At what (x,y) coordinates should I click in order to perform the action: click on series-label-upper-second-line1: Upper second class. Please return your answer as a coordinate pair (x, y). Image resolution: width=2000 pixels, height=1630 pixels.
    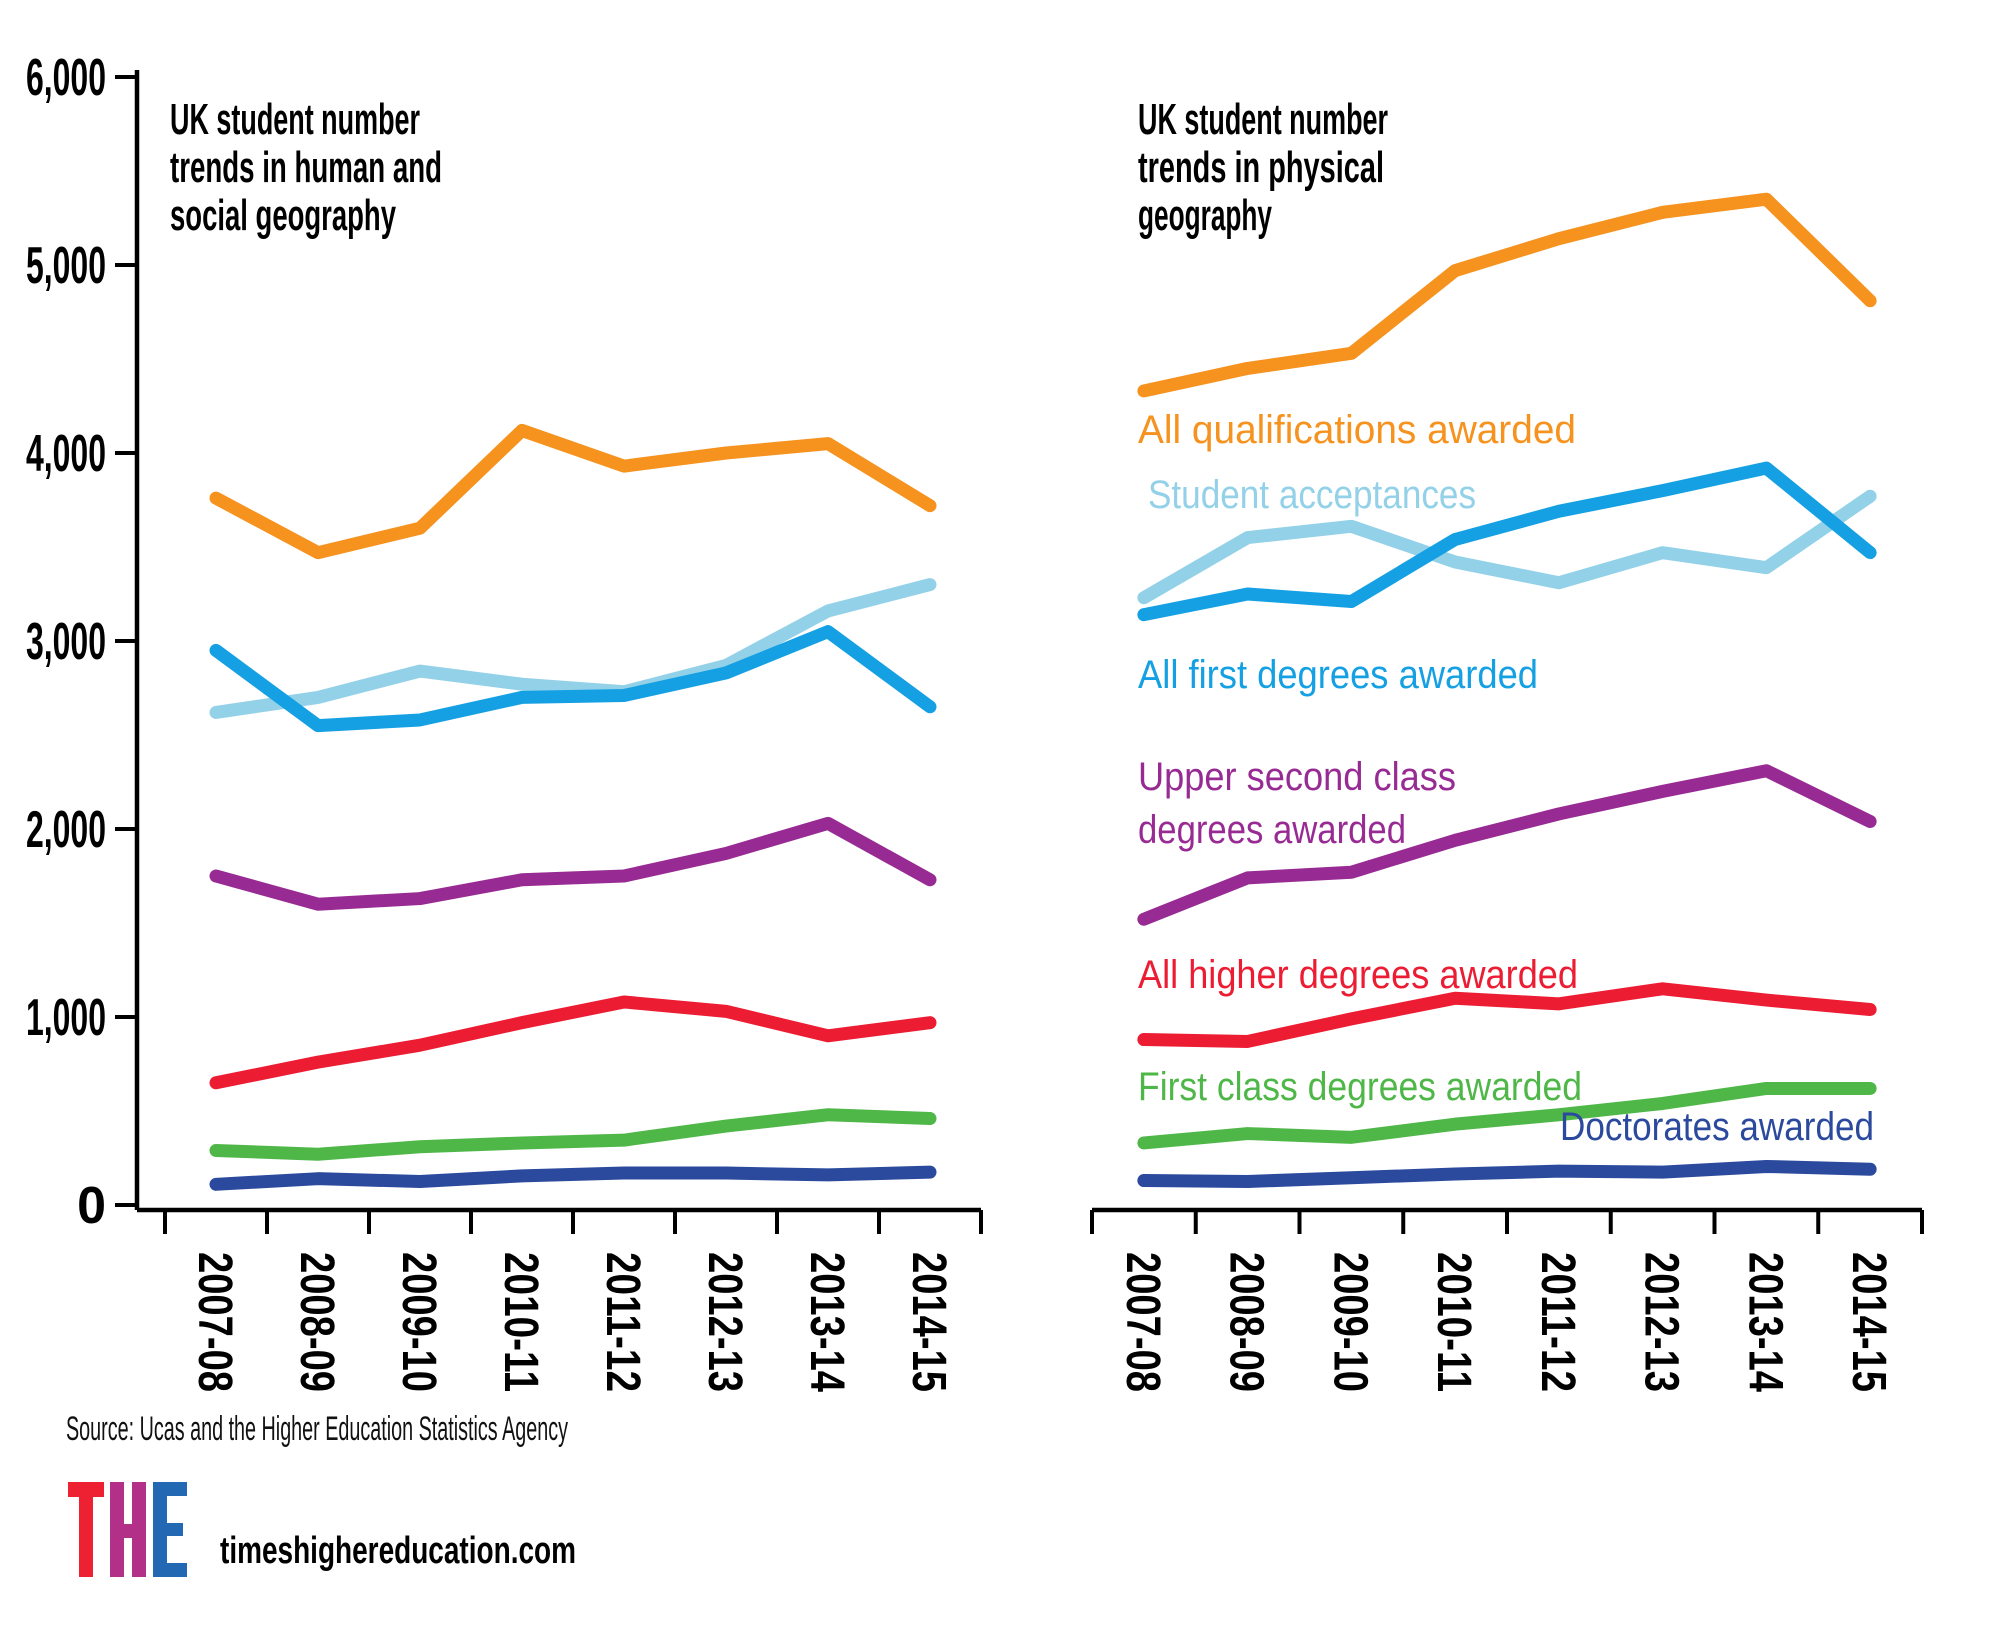
    Looking at the image, I should click on (1297, 777).